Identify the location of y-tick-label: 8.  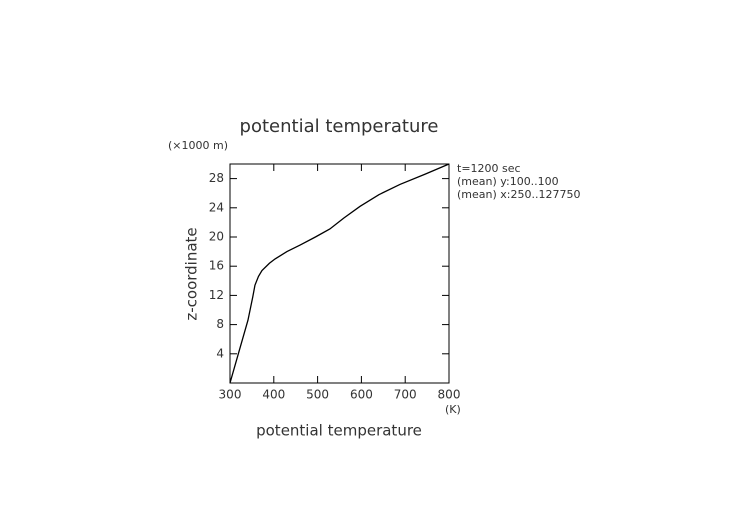
(220, 324).